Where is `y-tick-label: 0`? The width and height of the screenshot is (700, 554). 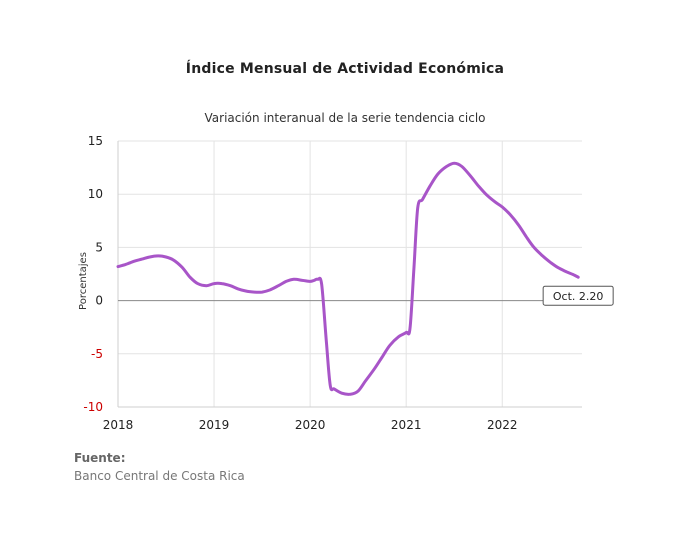 y-tick-label: 0 is located at coordinates (99, 301).